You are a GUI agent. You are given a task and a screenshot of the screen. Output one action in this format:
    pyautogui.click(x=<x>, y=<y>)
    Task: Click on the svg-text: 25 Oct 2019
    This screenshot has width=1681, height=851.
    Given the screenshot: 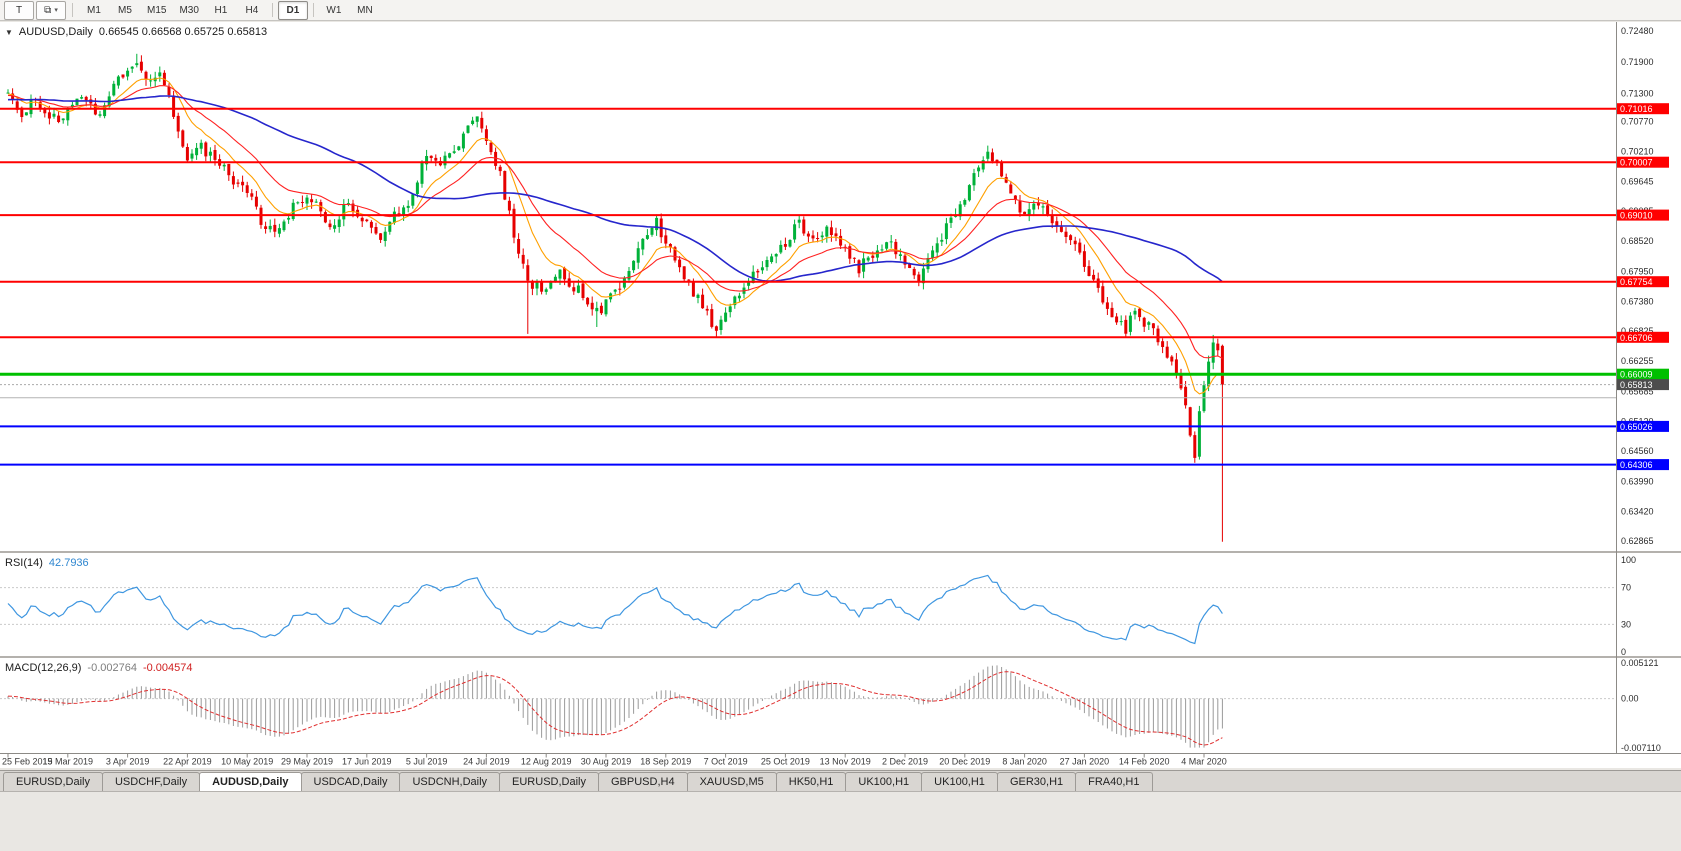 What is the action you would take?
    pyautogui.click(x=785, y=762)
    